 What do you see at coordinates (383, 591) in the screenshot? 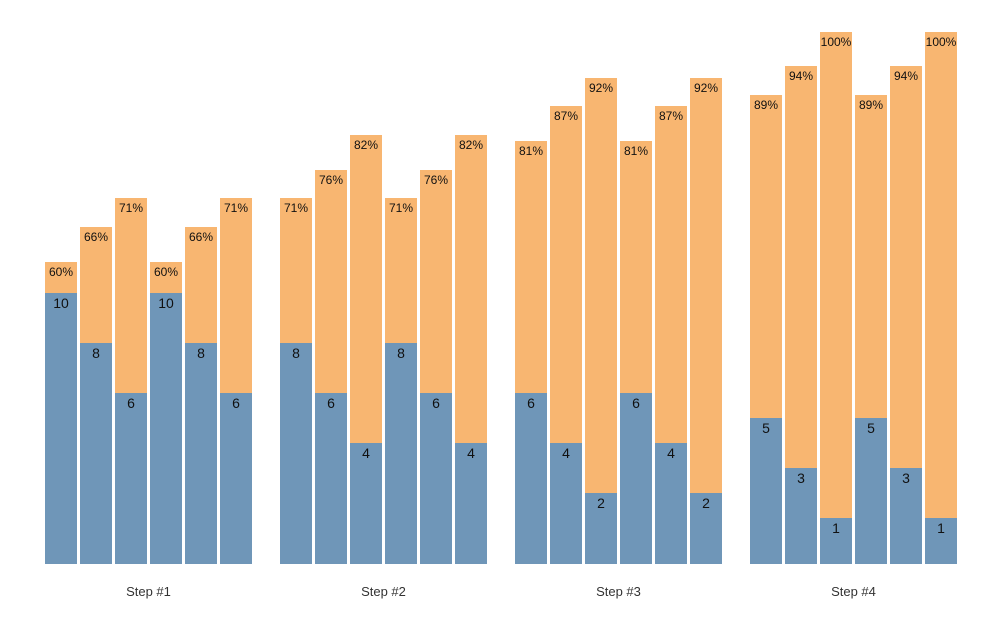
I see `x-axis-group-label: Step #2` at bounding box center [383, 591].